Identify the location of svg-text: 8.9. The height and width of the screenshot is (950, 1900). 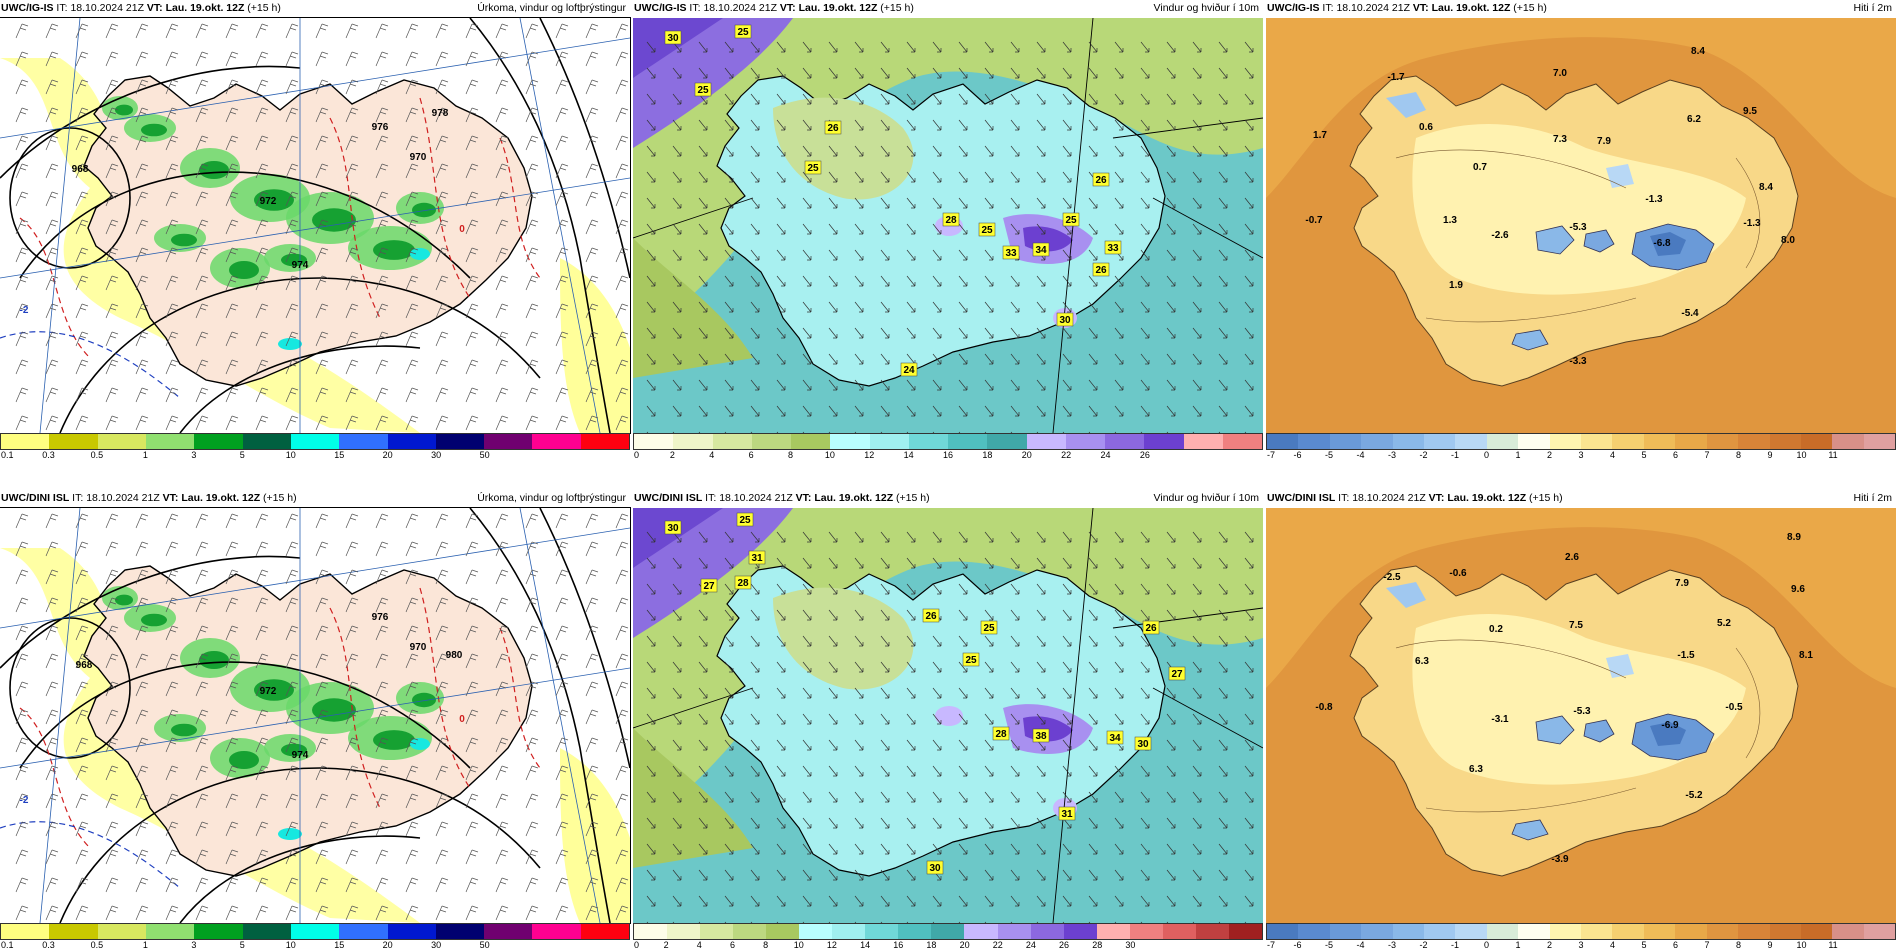
(1794, 537).